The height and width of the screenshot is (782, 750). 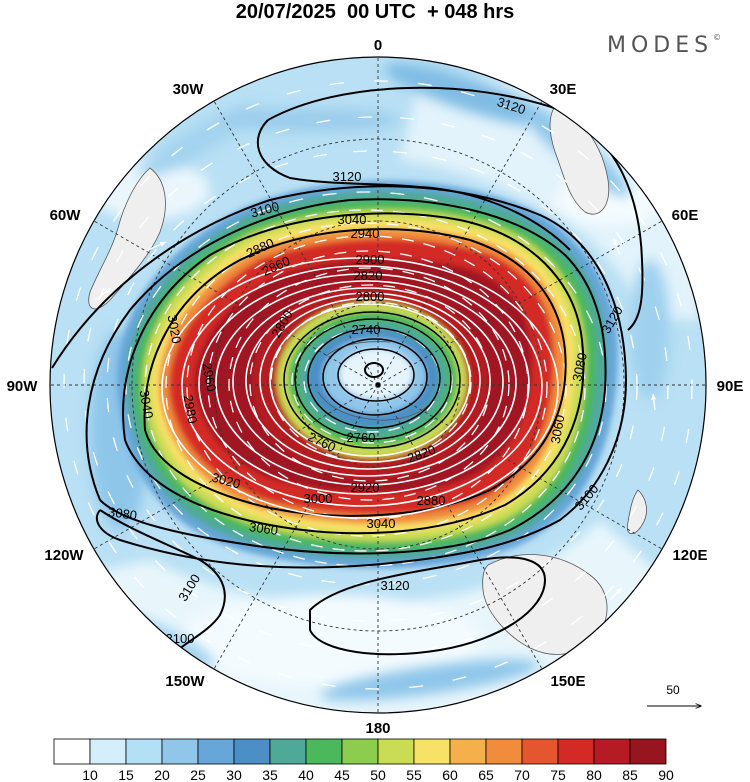 I want to click on lon-label-120e: 120E, so click(x=689, y=555).